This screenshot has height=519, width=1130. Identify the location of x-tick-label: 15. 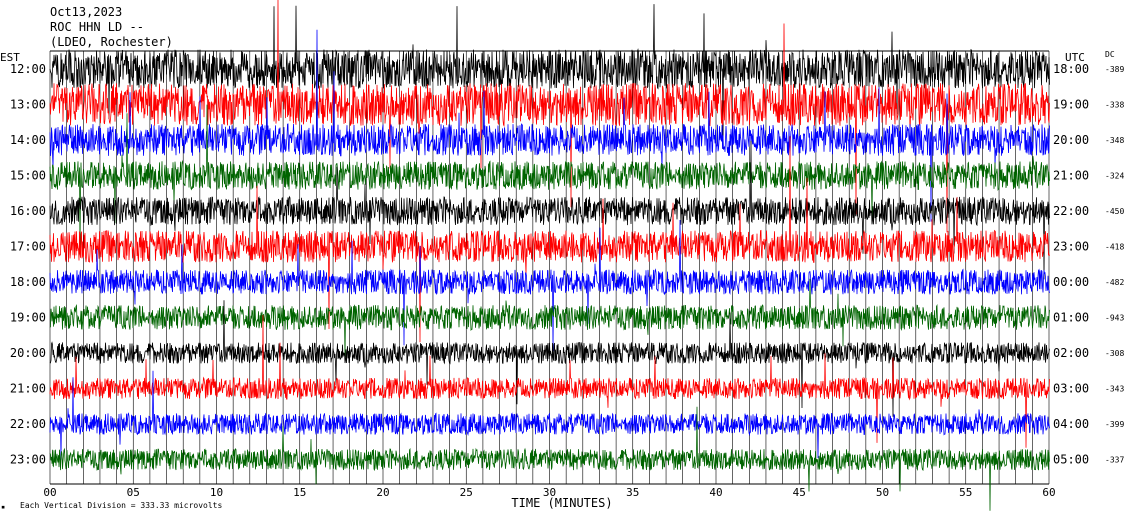
(299, 492).